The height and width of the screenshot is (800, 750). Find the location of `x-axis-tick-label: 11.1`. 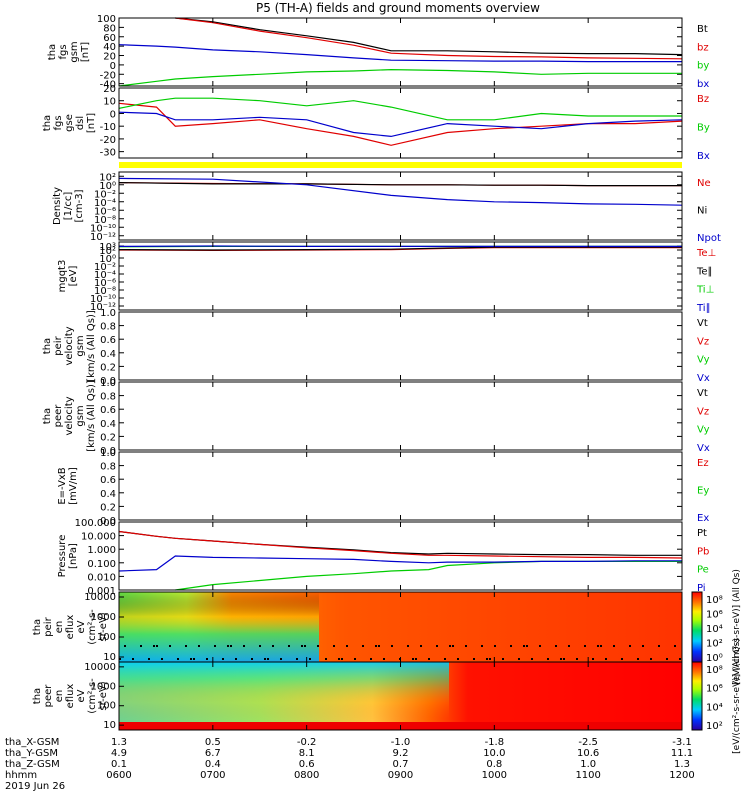

x-axis-tick-label: 11.1 is located at coordinates (682, 753).